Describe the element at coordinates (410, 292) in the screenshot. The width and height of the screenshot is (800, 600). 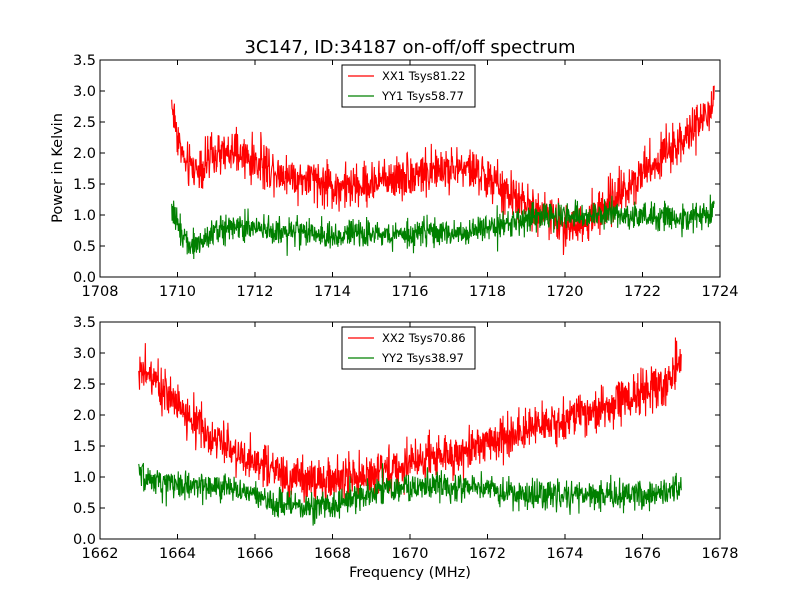
I see `x-tick-label: 1716` at that location.